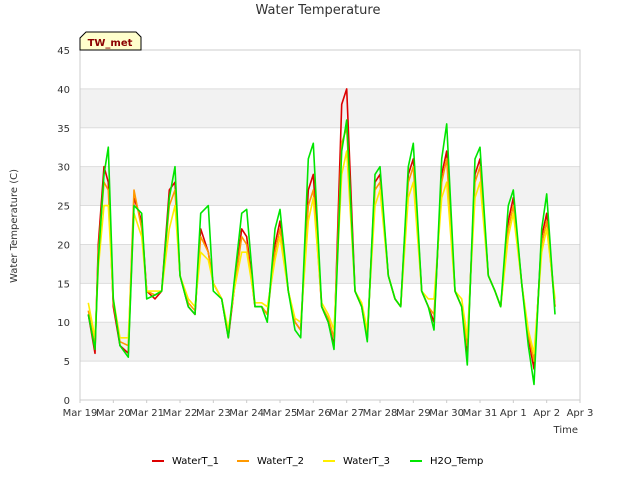  Describe the element at coordinates (113, 413) in the screenshot. I see `x-tick-label: Mar 20` at that location.